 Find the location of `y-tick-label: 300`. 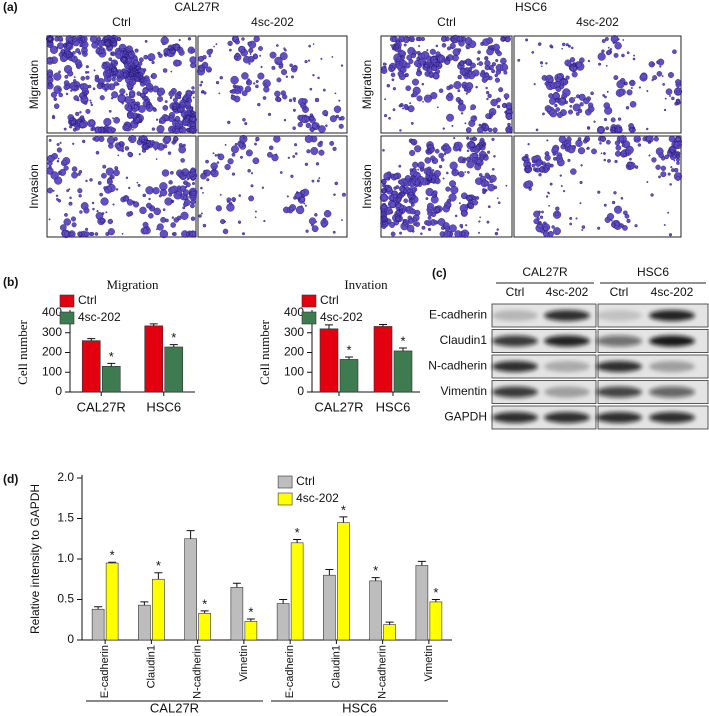

y-tick-label: 300 is located at coordinates (52, 332).